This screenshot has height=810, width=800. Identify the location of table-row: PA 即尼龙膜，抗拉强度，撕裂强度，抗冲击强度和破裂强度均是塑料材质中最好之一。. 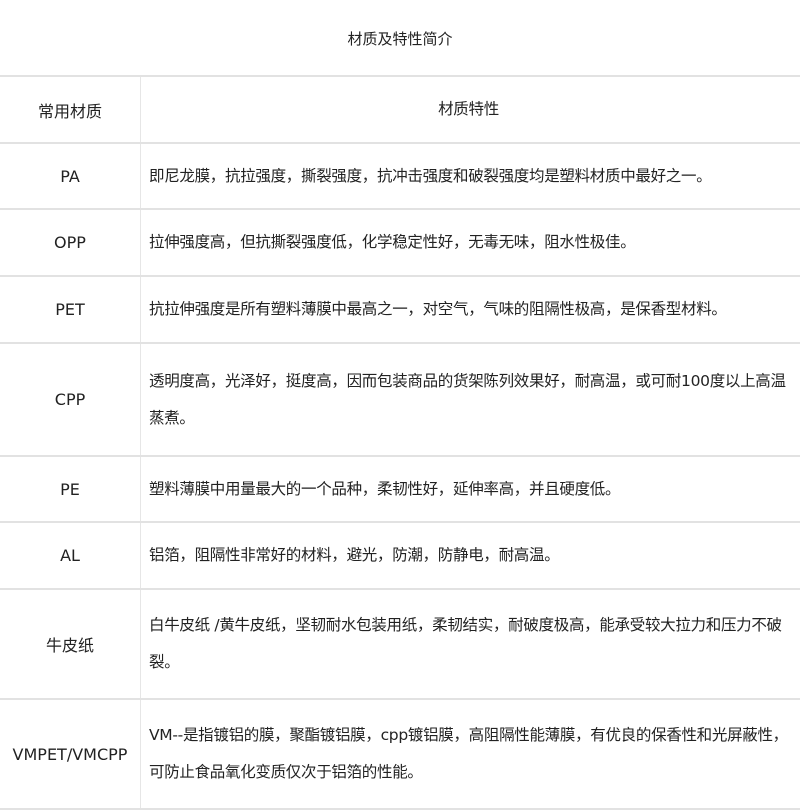
(400, 176).